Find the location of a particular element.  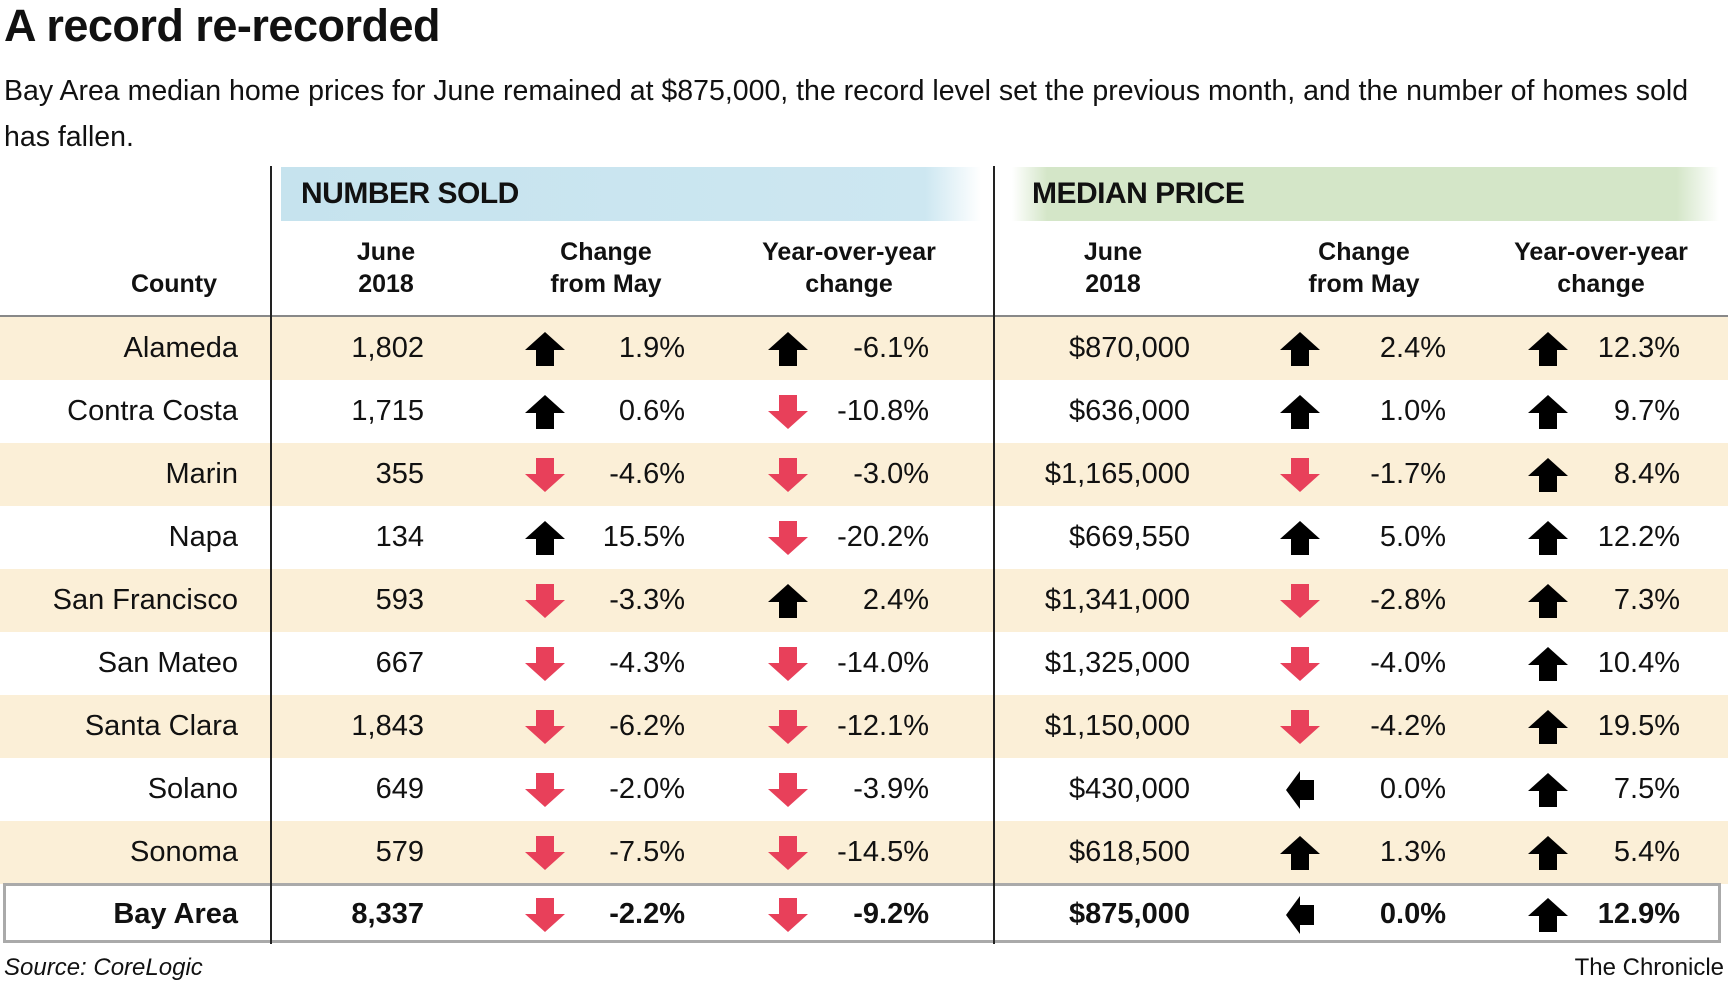

divider-county is located at coordinates (271, 555).